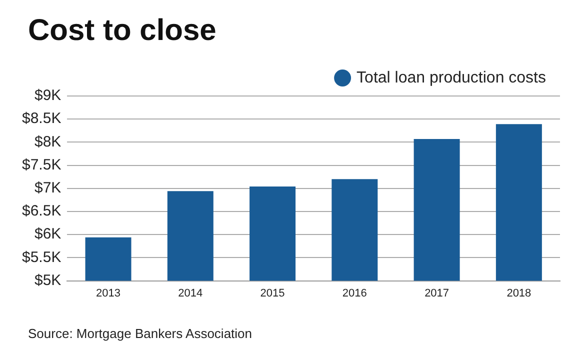 The width and height of the screenshot is (580, 348). Describe the element at coordinates (48, 234) in the screenshot. I see `y-tick-label: $6K` at that location.